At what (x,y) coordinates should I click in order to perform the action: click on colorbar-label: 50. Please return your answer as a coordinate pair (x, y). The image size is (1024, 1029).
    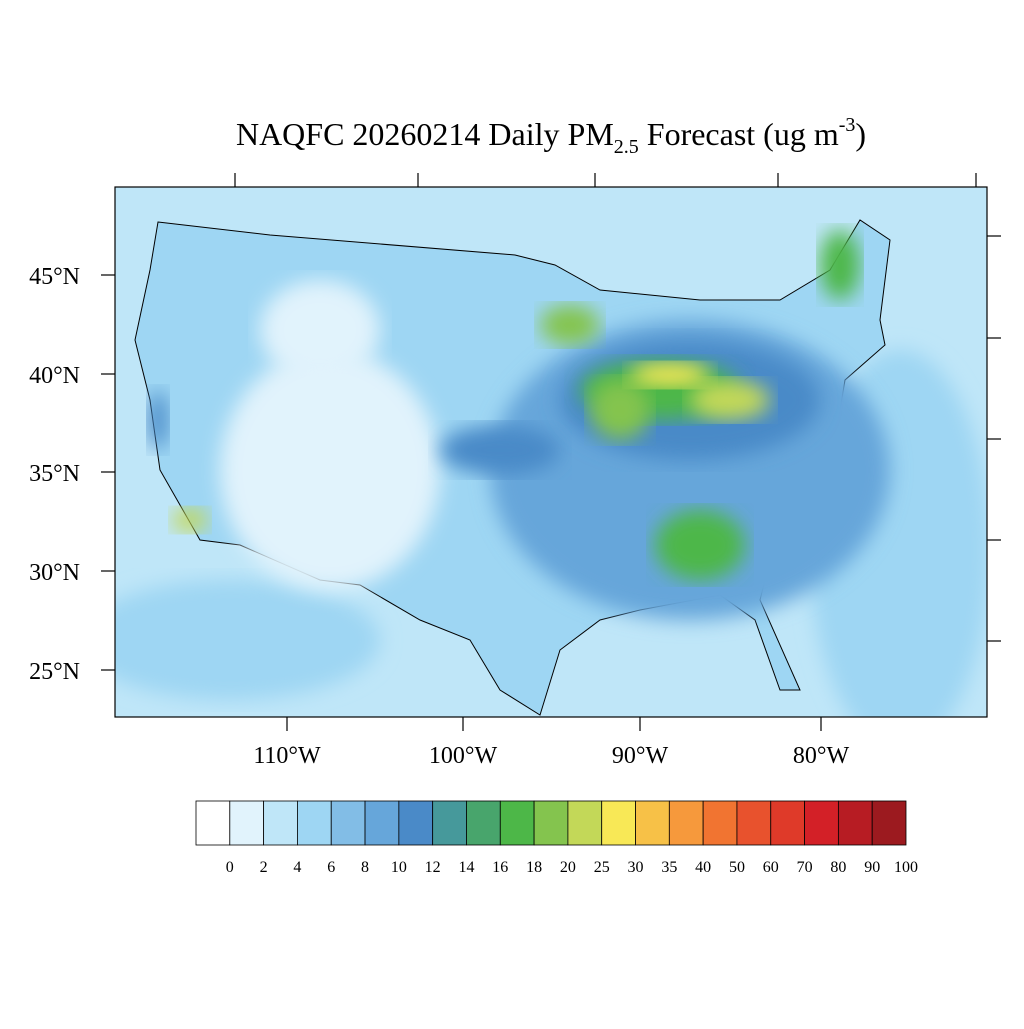
    Looking at the image, I should click on (737, 867).